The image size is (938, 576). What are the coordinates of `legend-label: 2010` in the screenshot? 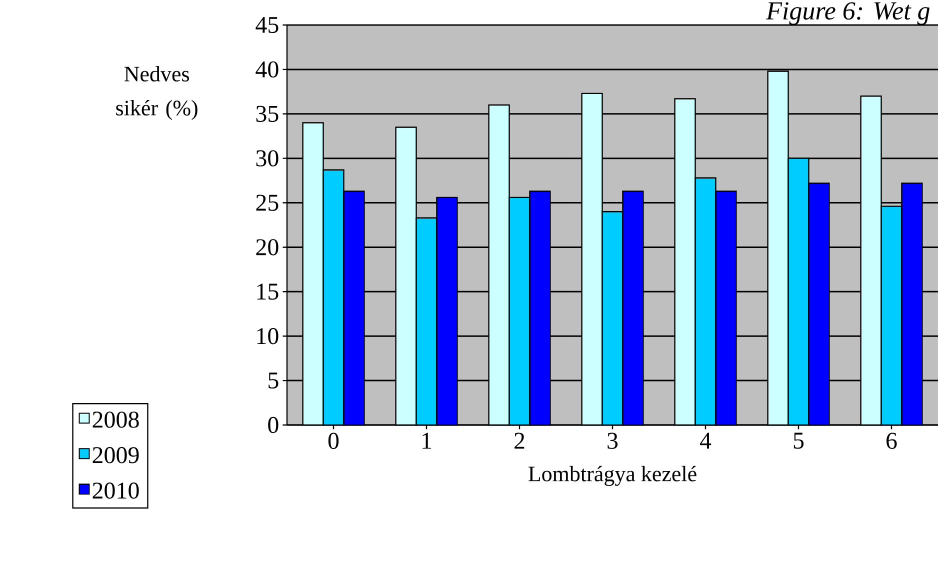 It's located at (115, 490).